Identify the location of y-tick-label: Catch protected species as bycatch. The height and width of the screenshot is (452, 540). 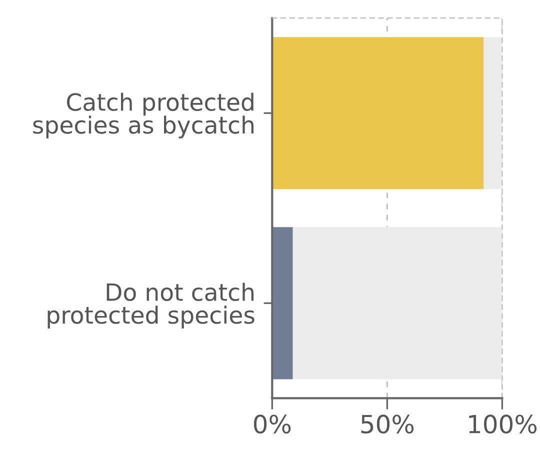
(143, 115).